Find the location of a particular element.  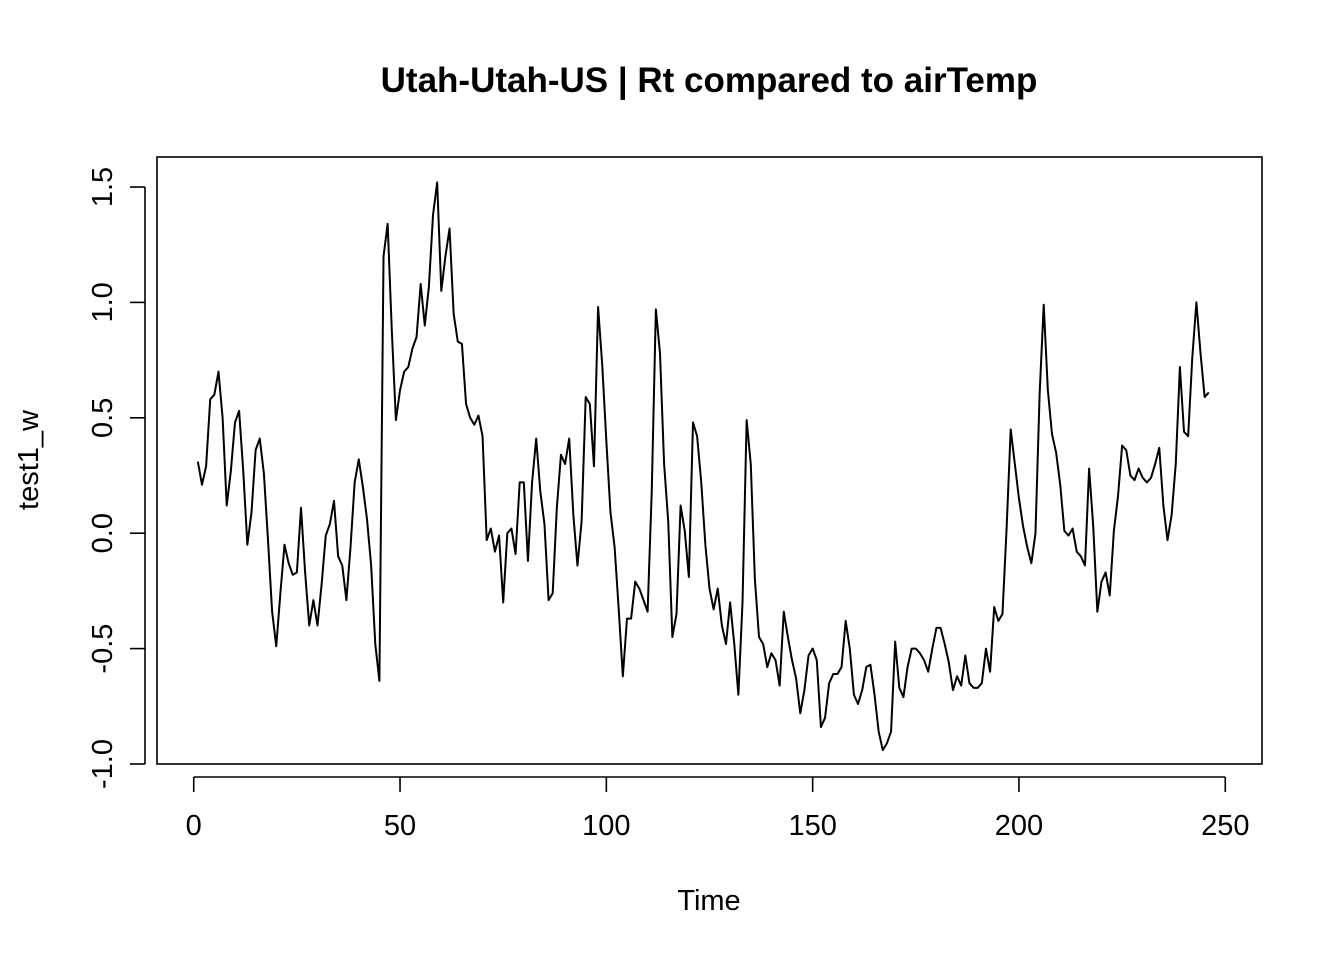

y-axis: -1.0 -0.5 0.0 0.5 1.0 1.5 is located at coordinates (116, 478).